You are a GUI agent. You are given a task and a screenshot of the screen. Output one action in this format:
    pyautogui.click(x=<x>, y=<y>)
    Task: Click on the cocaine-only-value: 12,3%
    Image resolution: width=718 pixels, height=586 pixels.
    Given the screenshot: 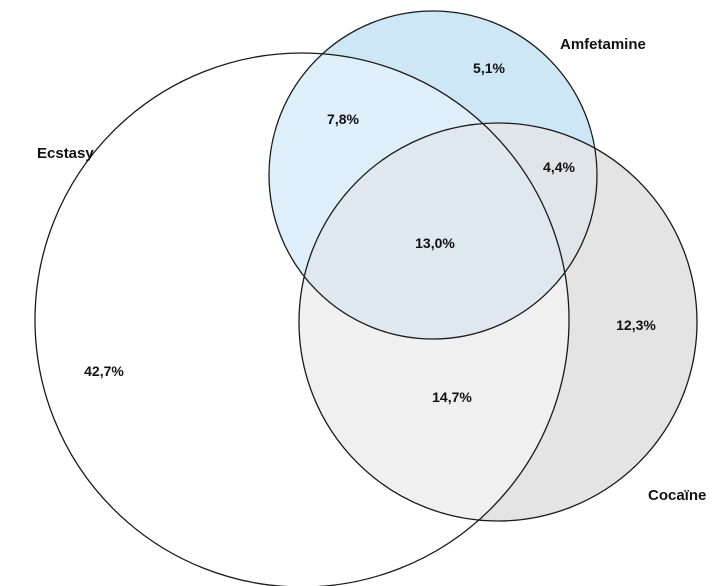 What is the action you would take?
    pyautogui.click(x=636, y=325)
    